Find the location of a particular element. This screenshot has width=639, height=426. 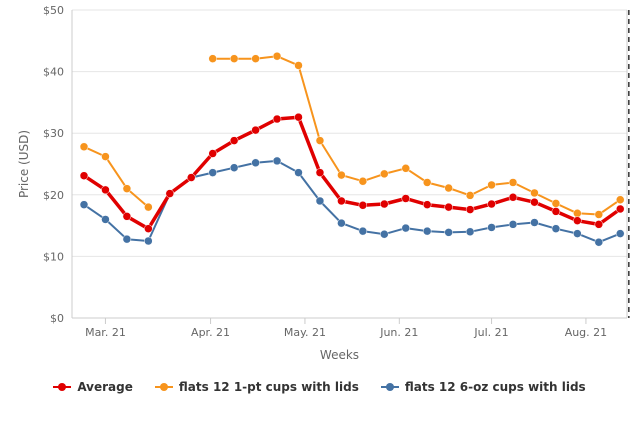

legend-label-average: Average is located at coordinates (105, 387).